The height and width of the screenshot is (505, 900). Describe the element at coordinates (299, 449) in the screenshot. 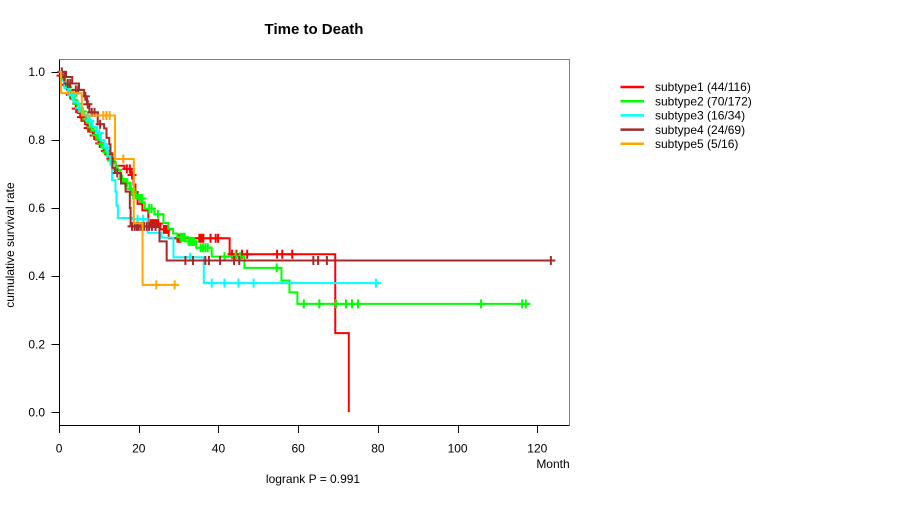

I see `svg-text: 60` at that location.